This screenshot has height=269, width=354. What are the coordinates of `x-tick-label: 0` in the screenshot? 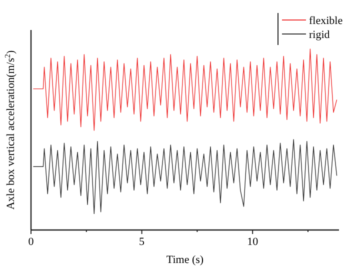 It's located at (31, 242).